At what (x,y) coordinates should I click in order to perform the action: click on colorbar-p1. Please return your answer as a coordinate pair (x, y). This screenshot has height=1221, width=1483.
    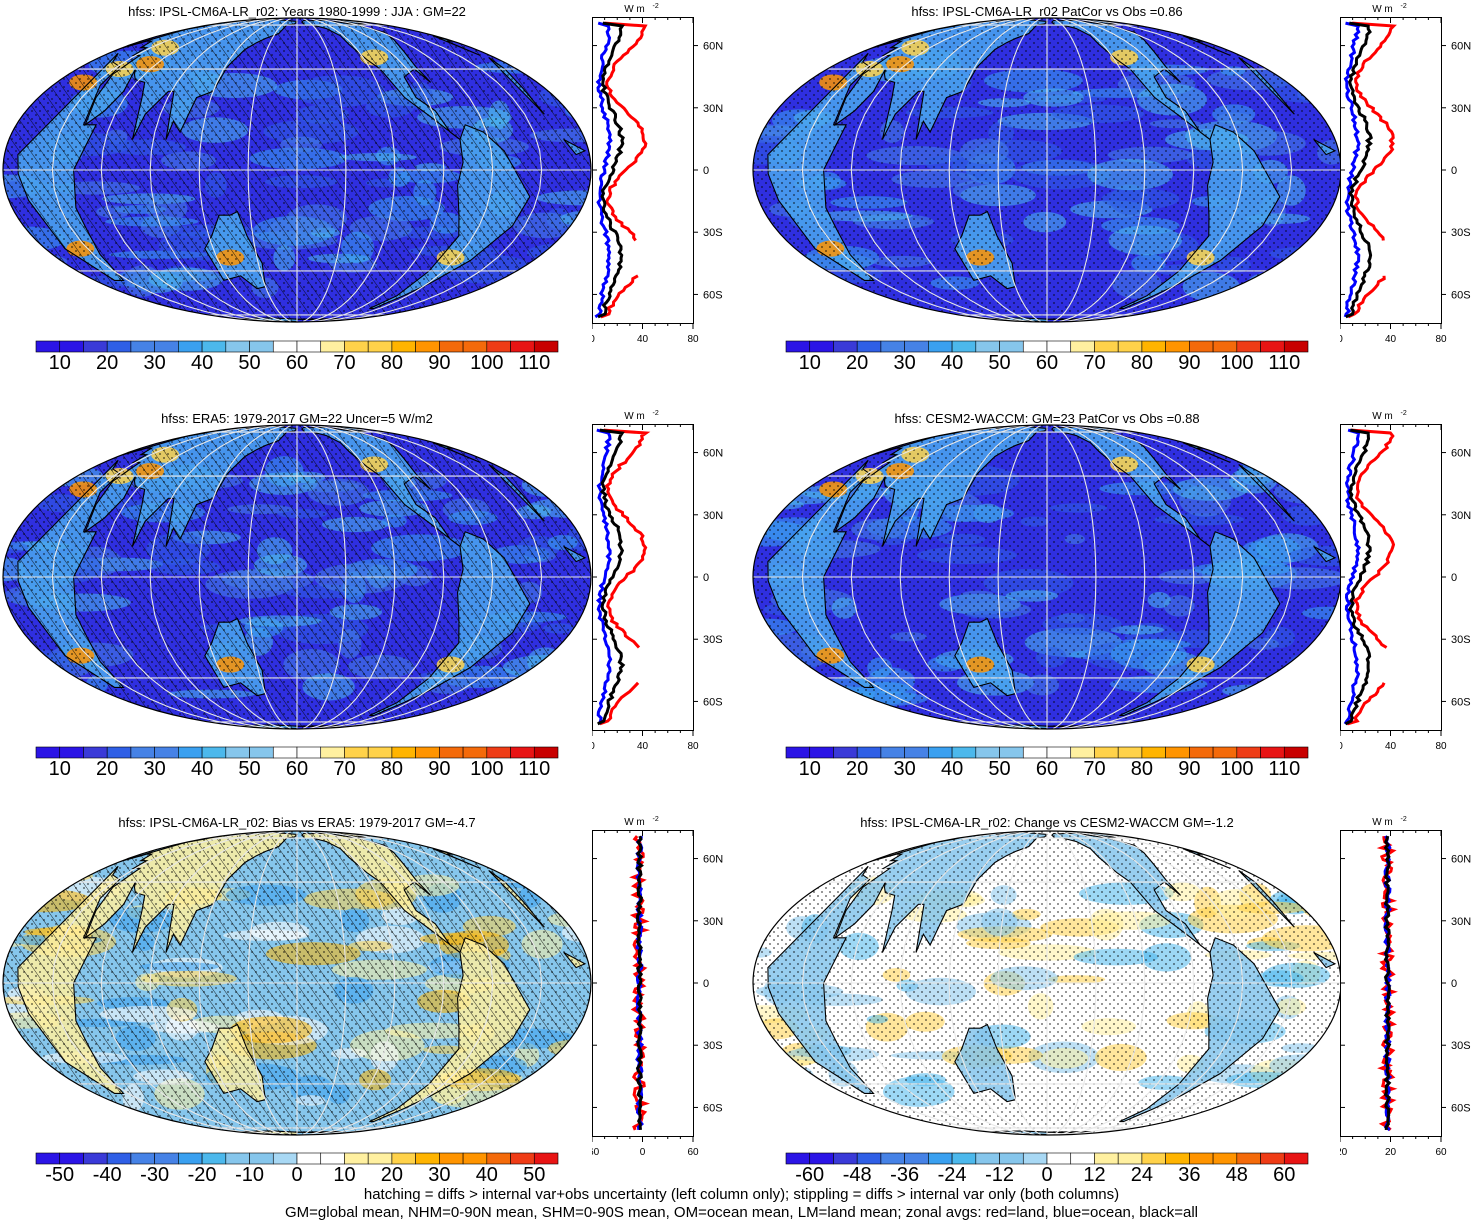
    Looking at the image, I should click on (297, 346).